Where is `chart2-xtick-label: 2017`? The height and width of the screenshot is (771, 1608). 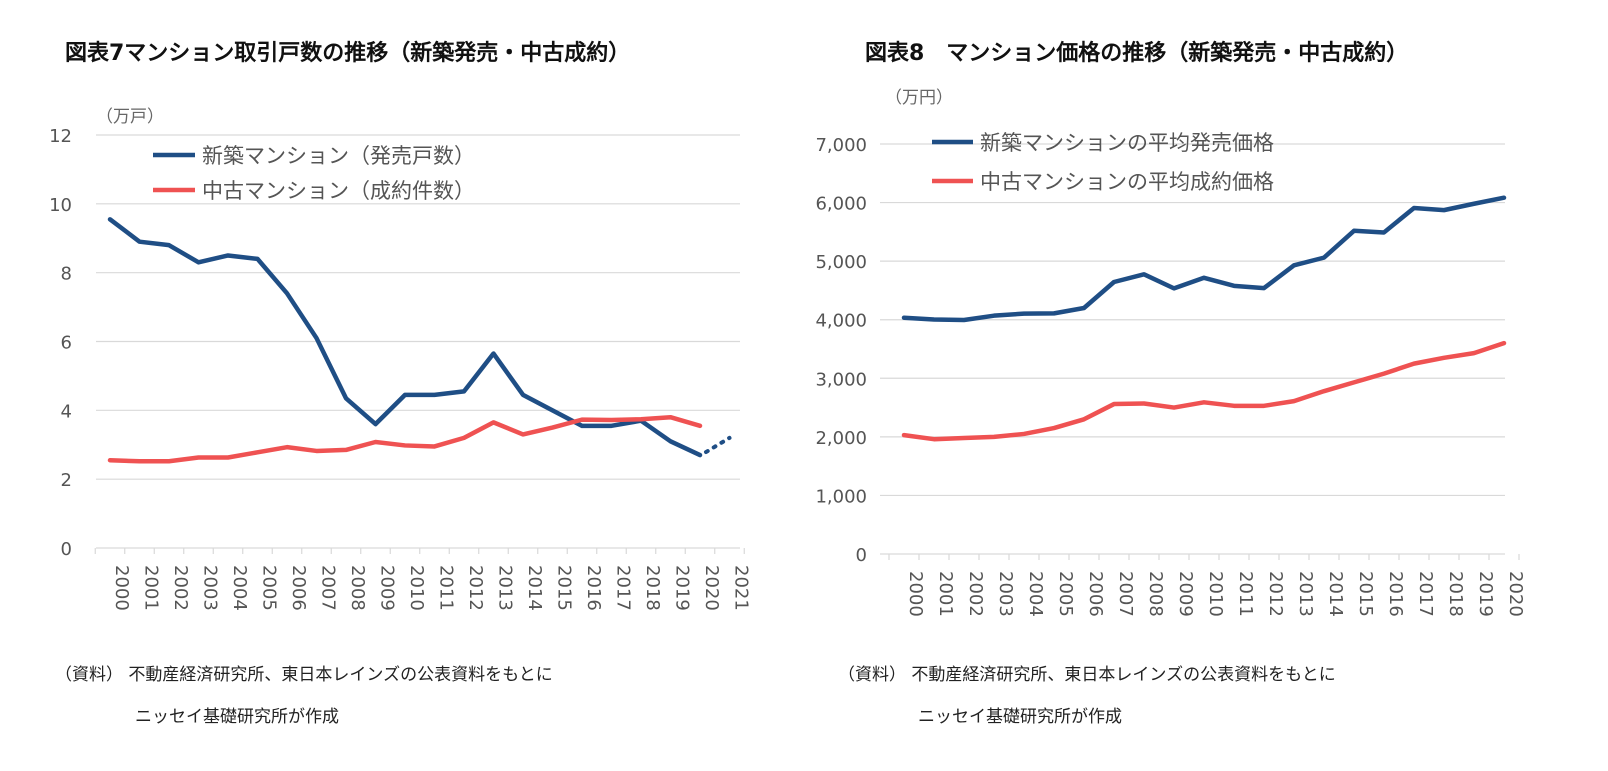
chart2-xtick-label: 2017 is located at coordinates (1425, 594).